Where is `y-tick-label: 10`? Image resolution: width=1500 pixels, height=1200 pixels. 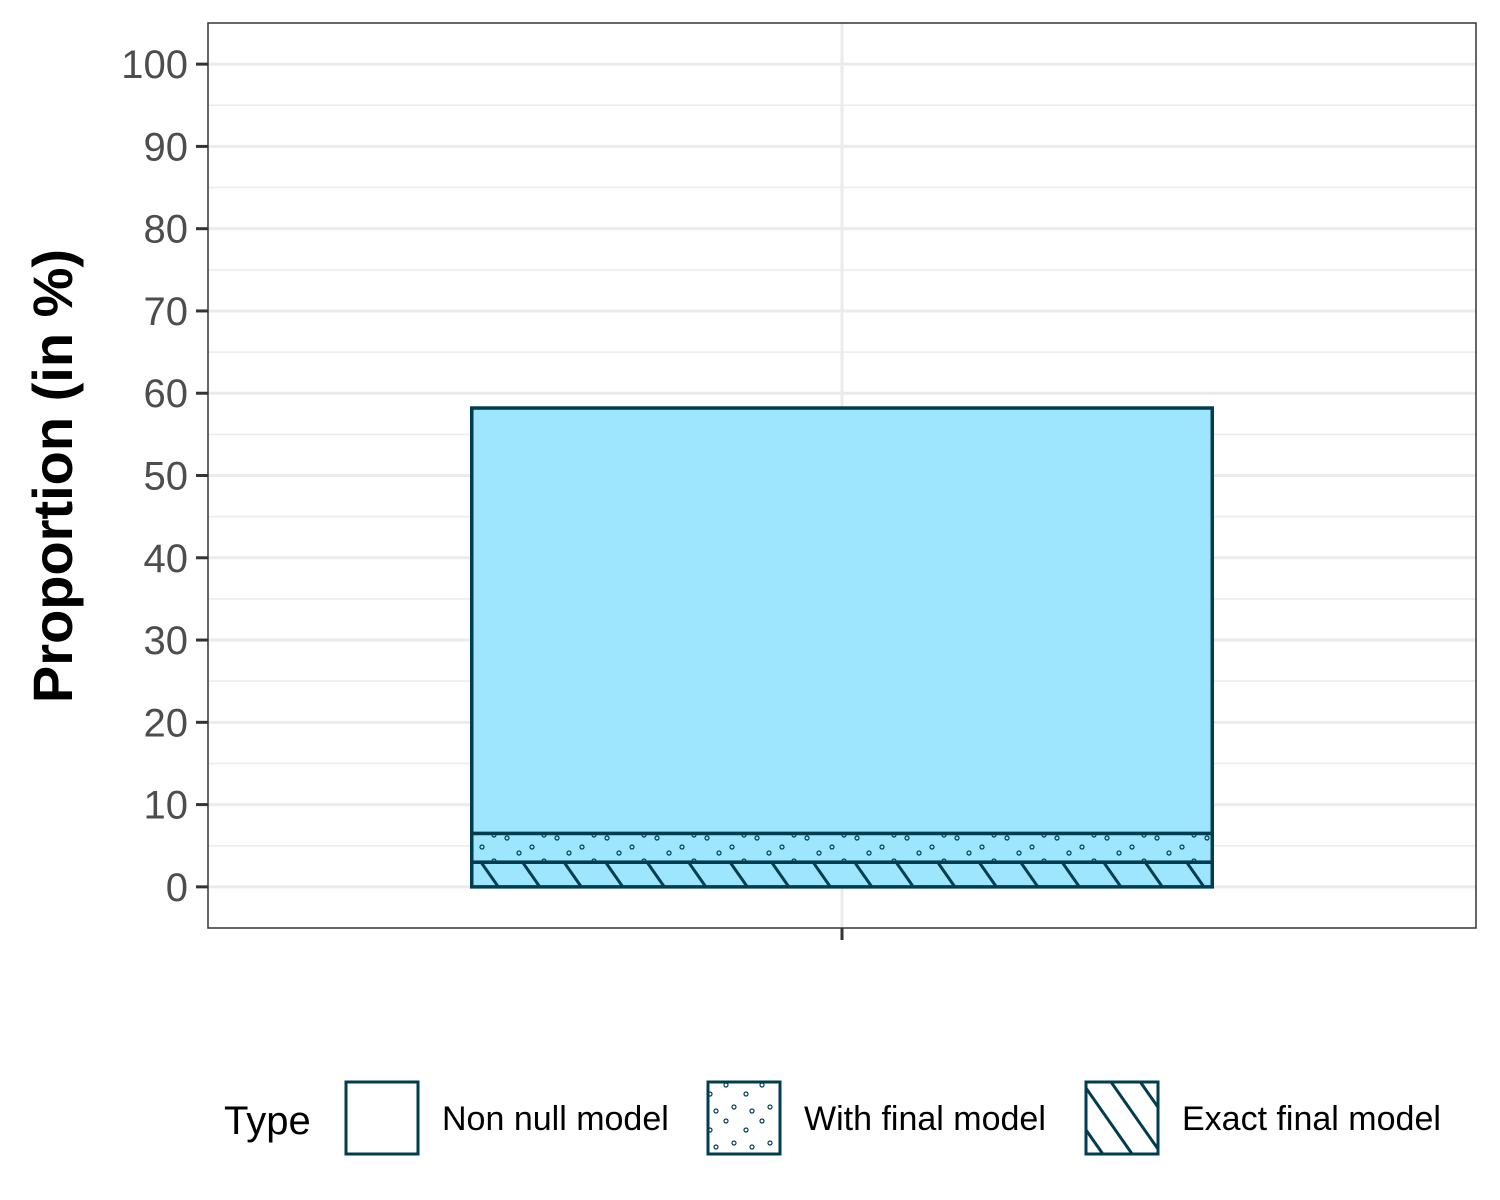 y-tick-label: 10 is located at coordinates (166, 806).